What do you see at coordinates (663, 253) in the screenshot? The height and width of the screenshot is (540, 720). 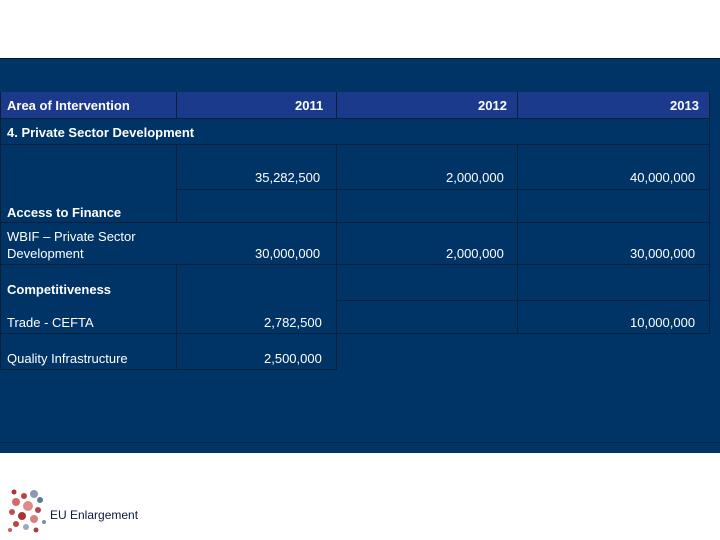 I see `wbif-2013: 30,000,000` at bounding box center [663, 253].